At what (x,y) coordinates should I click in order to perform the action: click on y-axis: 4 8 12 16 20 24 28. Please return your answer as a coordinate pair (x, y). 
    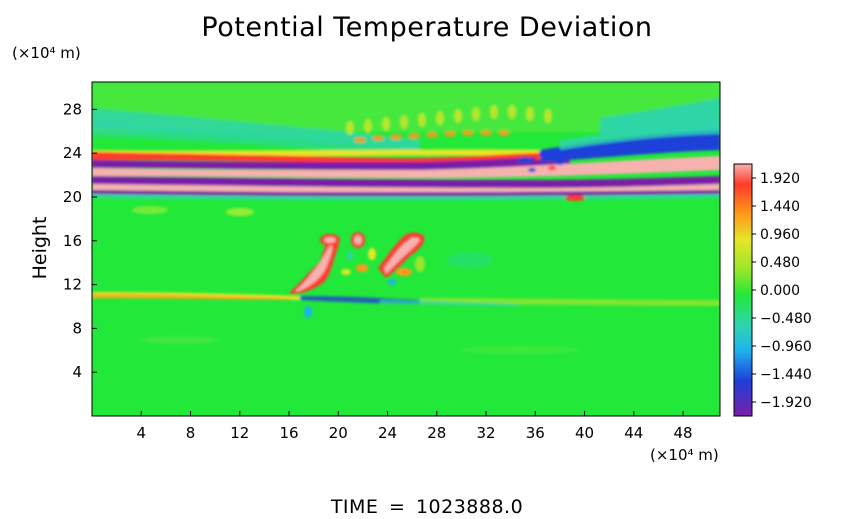
    Looking at the image, I should click on (80, 240).